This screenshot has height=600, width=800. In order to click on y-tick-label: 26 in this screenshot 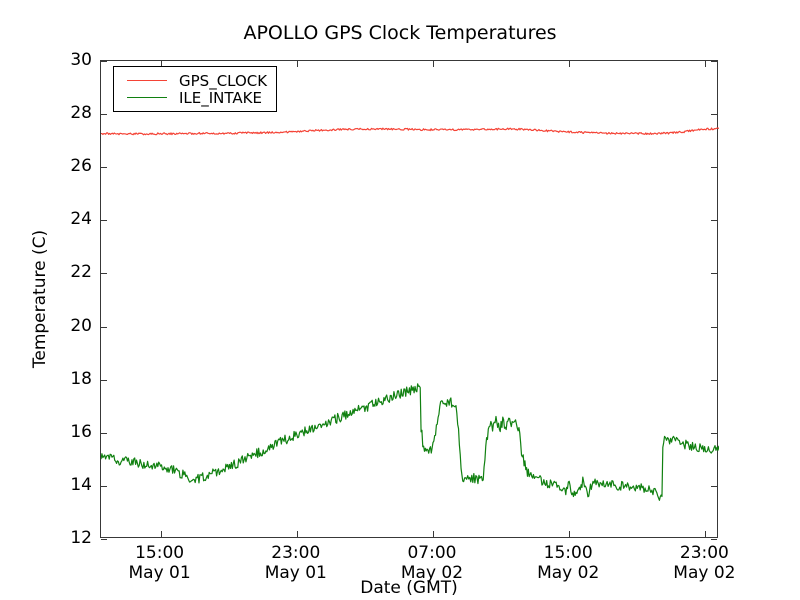, I will do `click(81, 166)`.